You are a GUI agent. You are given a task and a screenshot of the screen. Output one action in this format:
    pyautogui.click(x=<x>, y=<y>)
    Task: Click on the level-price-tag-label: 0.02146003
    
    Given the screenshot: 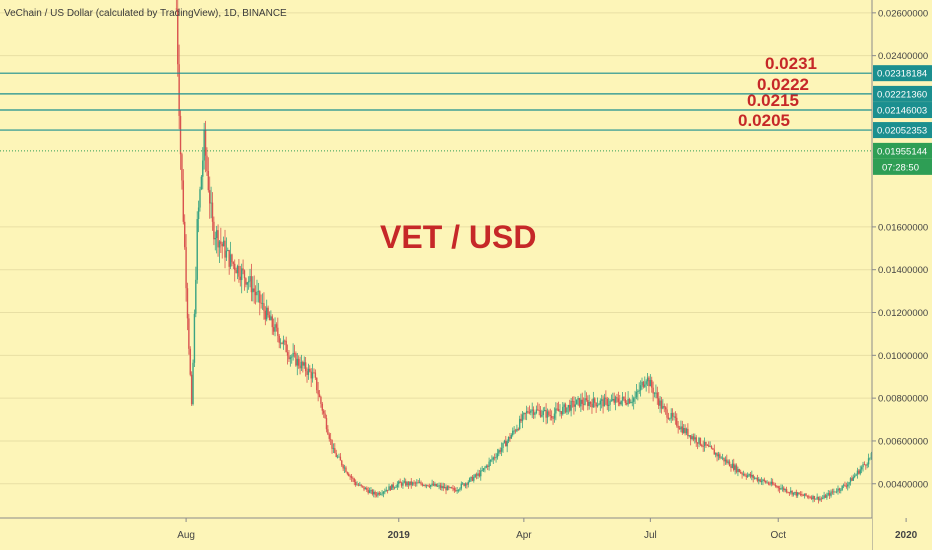 What is the action you would take?
    pyautogui.click(x=902, y=111)
    